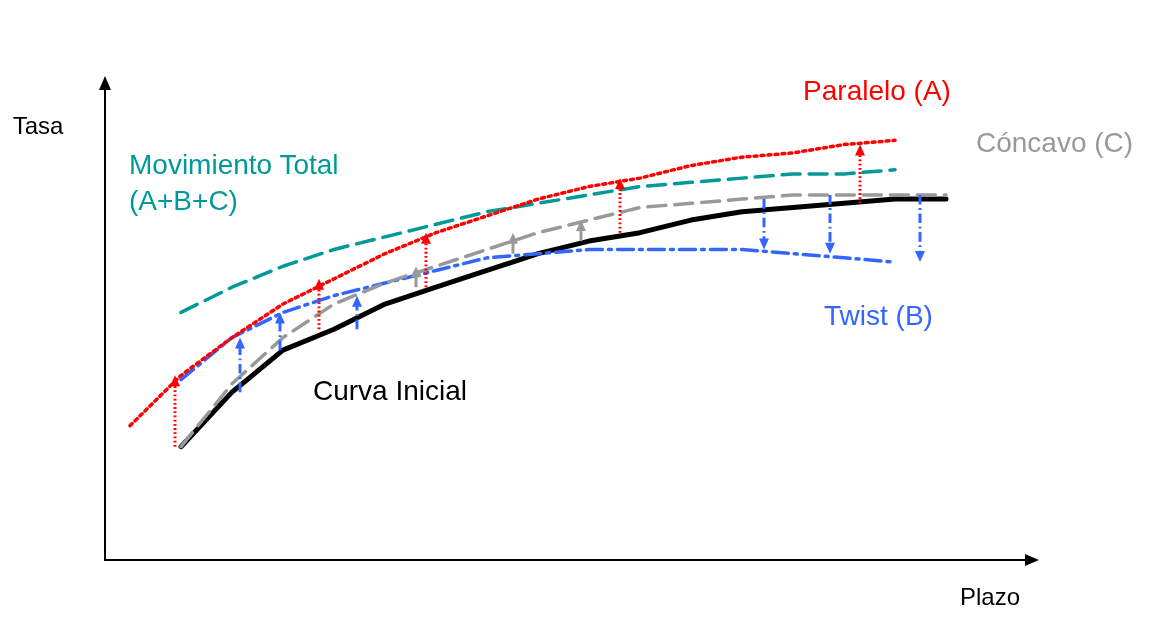 The image size is (1164, 618). I want to click on y-axis-title: Tasa, so click(38, 125).